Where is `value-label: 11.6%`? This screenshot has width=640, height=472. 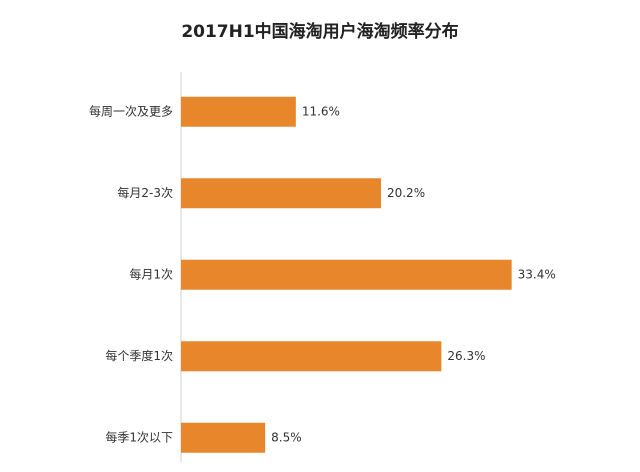 value-label: 11.6% is located at coordinates (321, 111).